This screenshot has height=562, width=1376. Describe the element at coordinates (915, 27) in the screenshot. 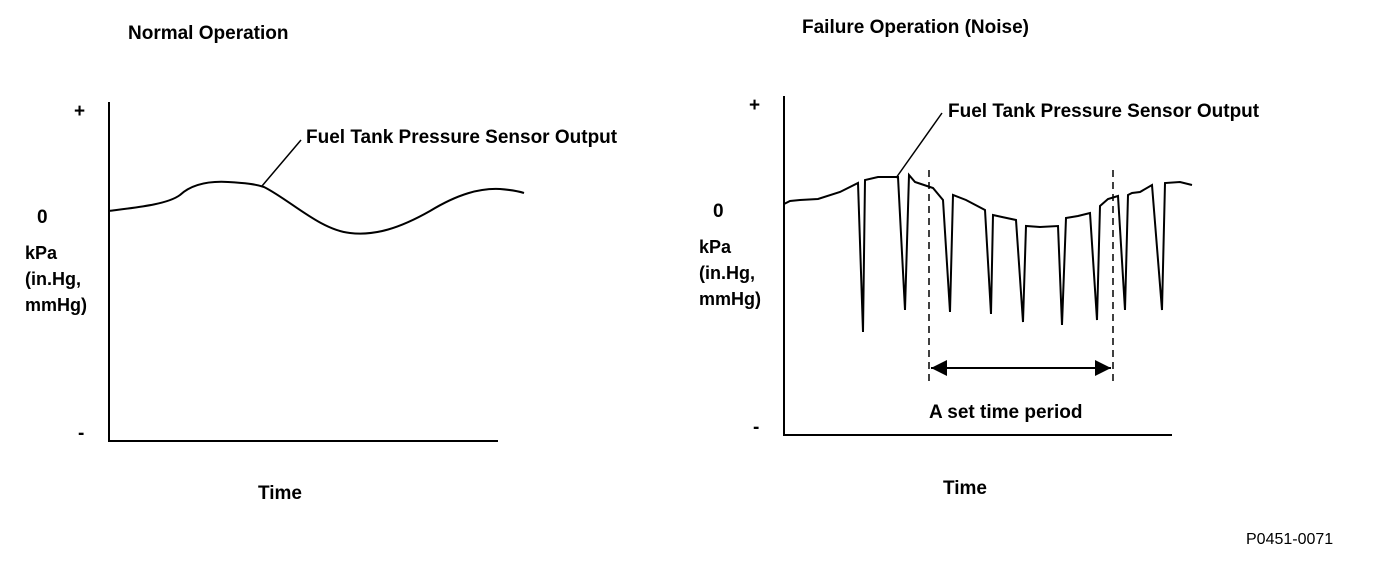

I see `failure-operation-title: Failure Operation (Noise)` at that location.